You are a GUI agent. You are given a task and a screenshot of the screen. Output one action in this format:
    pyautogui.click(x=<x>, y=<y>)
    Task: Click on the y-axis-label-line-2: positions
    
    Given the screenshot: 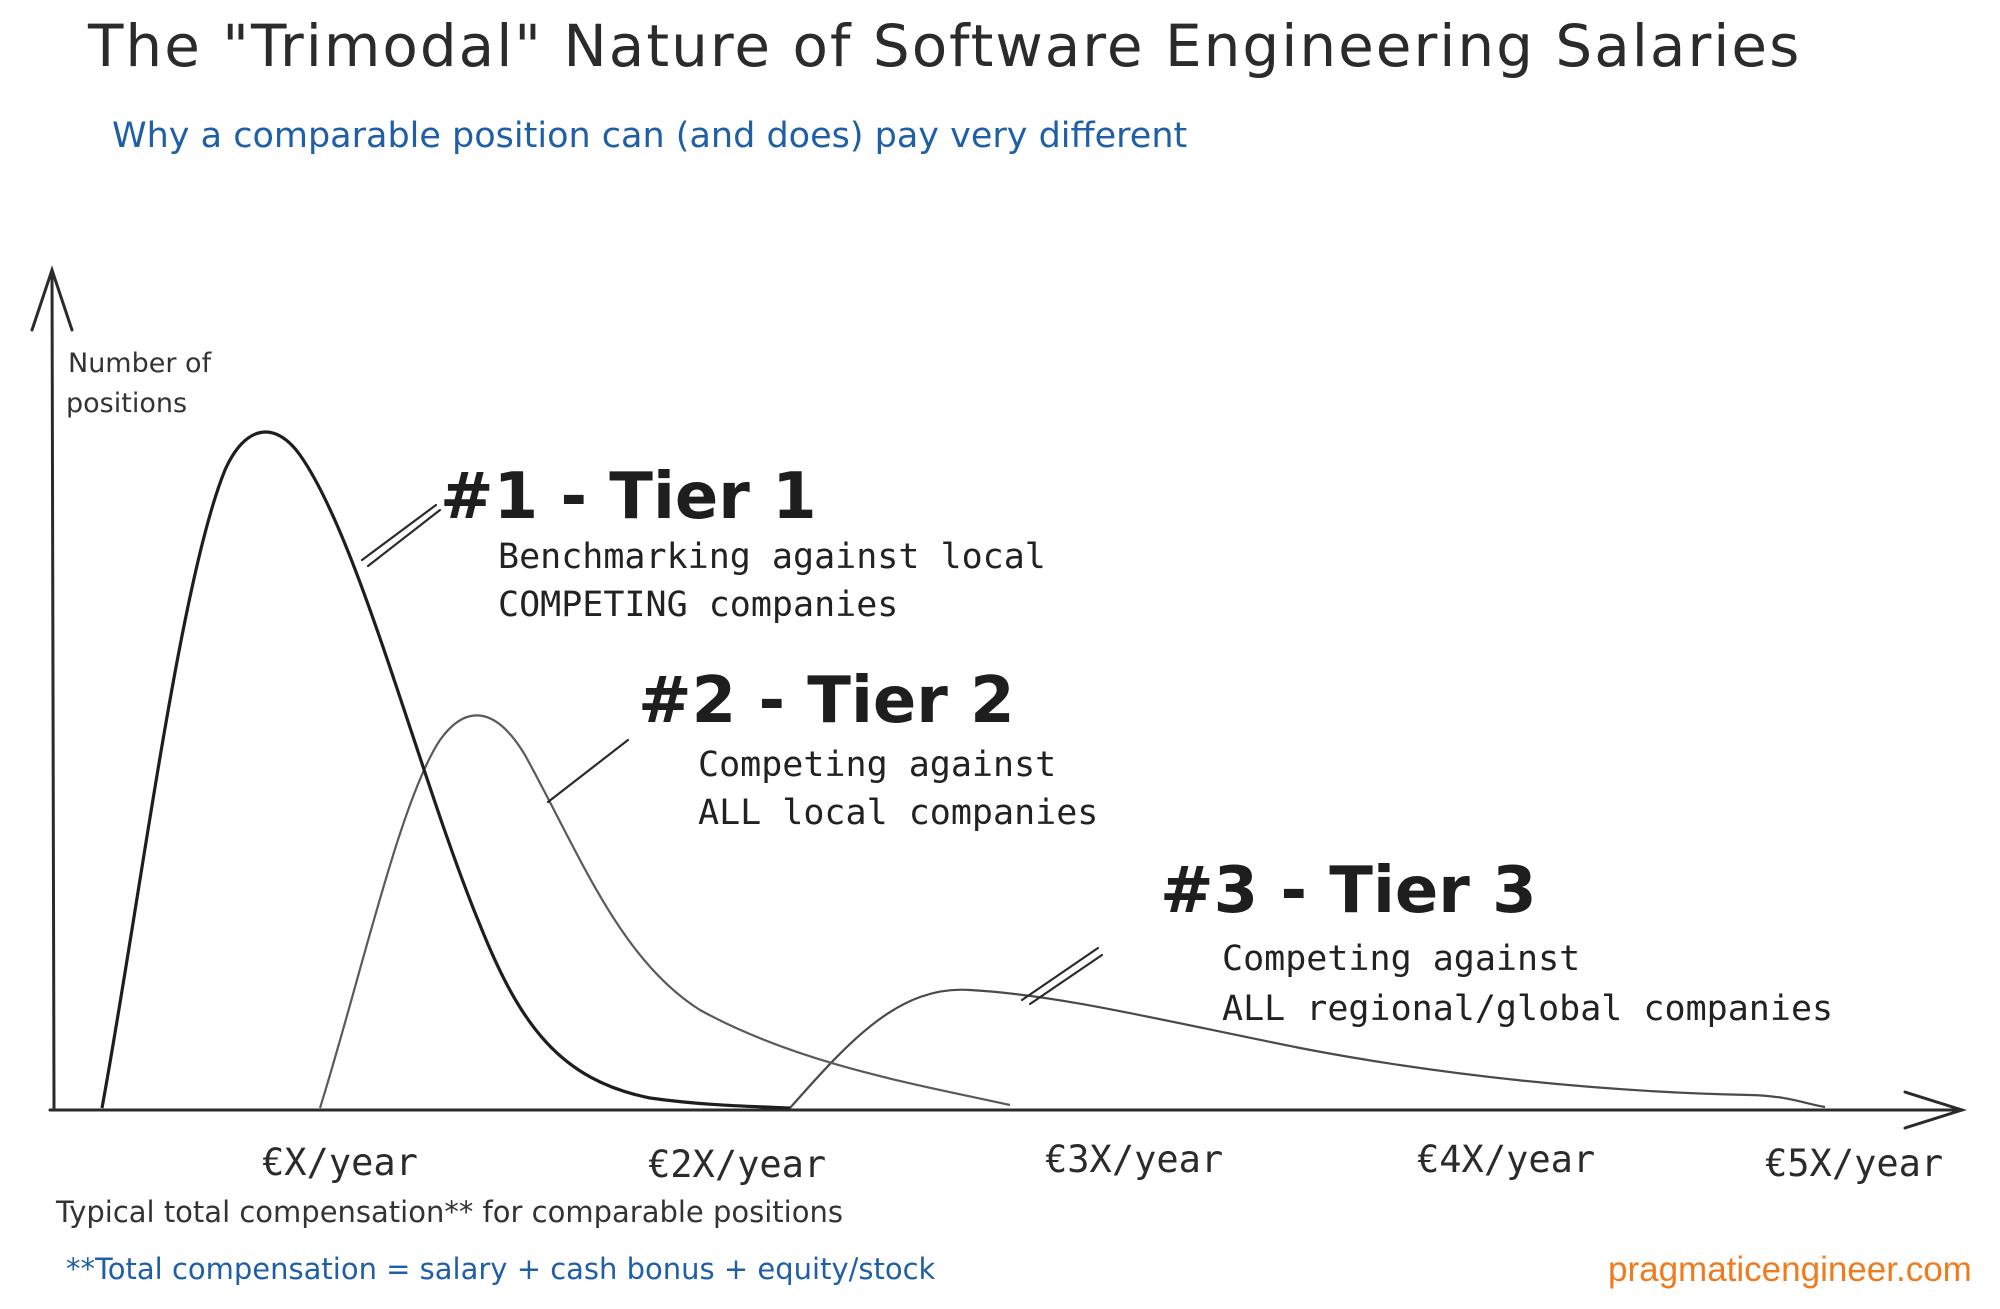 What is the action you would take?
    pyautogui.click(x=126, y=403)
    